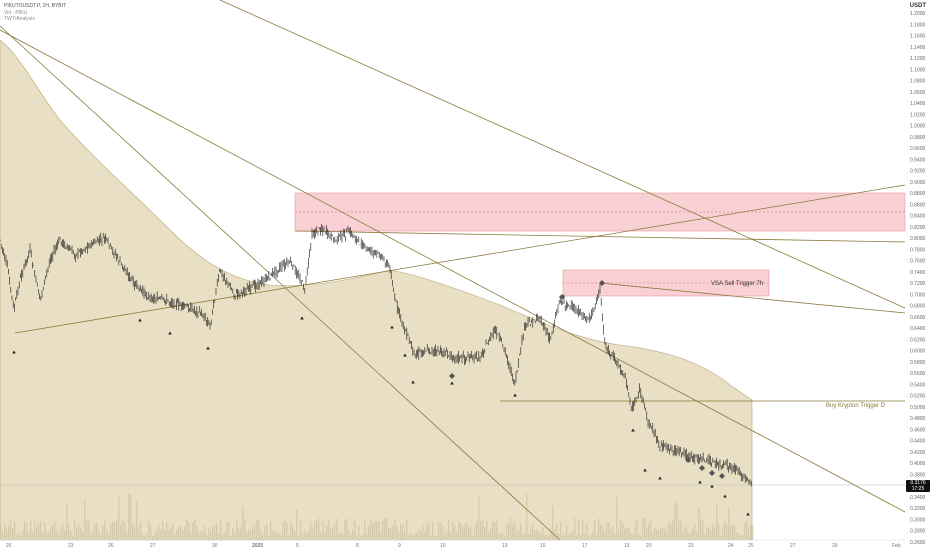 Image resolution: width=932 pixels, height=555 pixels. Describe the element at coordinates (9, 546) in the screenshot. I see `time-tick-label: 26` at that location.